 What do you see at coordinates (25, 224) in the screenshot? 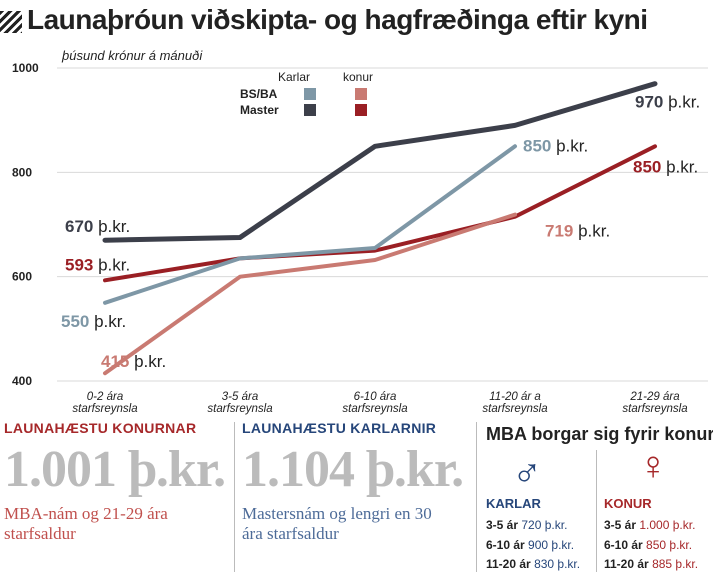
I see `y-axis-ticks: 400 600 800 1000` at bounding box center [25, 224].